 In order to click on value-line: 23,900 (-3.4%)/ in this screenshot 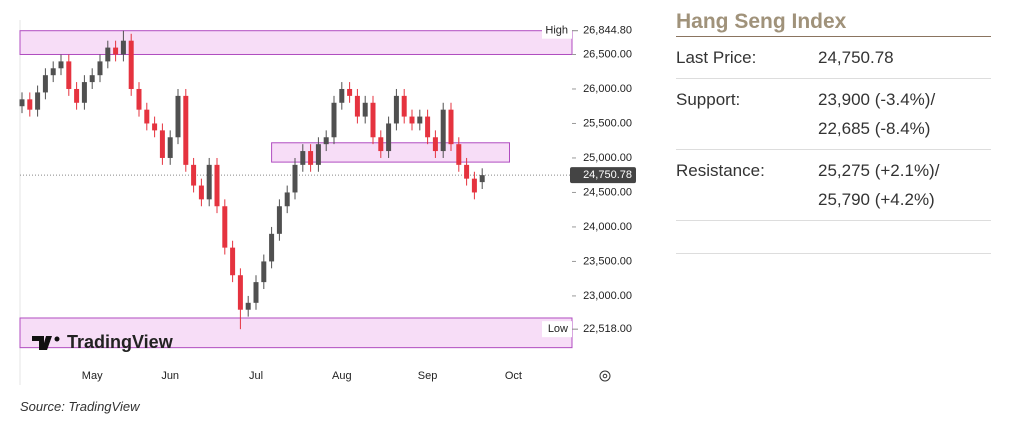, I will do `click(877, 99)`.